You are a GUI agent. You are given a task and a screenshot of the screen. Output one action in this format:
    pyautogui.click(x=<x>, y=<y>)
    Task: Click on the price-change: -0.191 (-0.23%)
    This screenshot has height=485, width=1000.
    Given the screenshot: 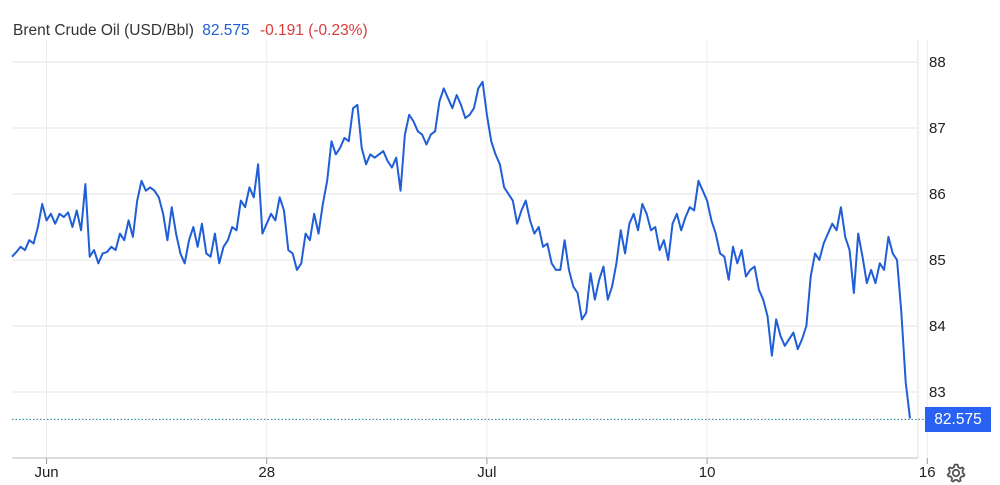 What is the action you would take?
    pyautogui.click(x=313, y=30)
    